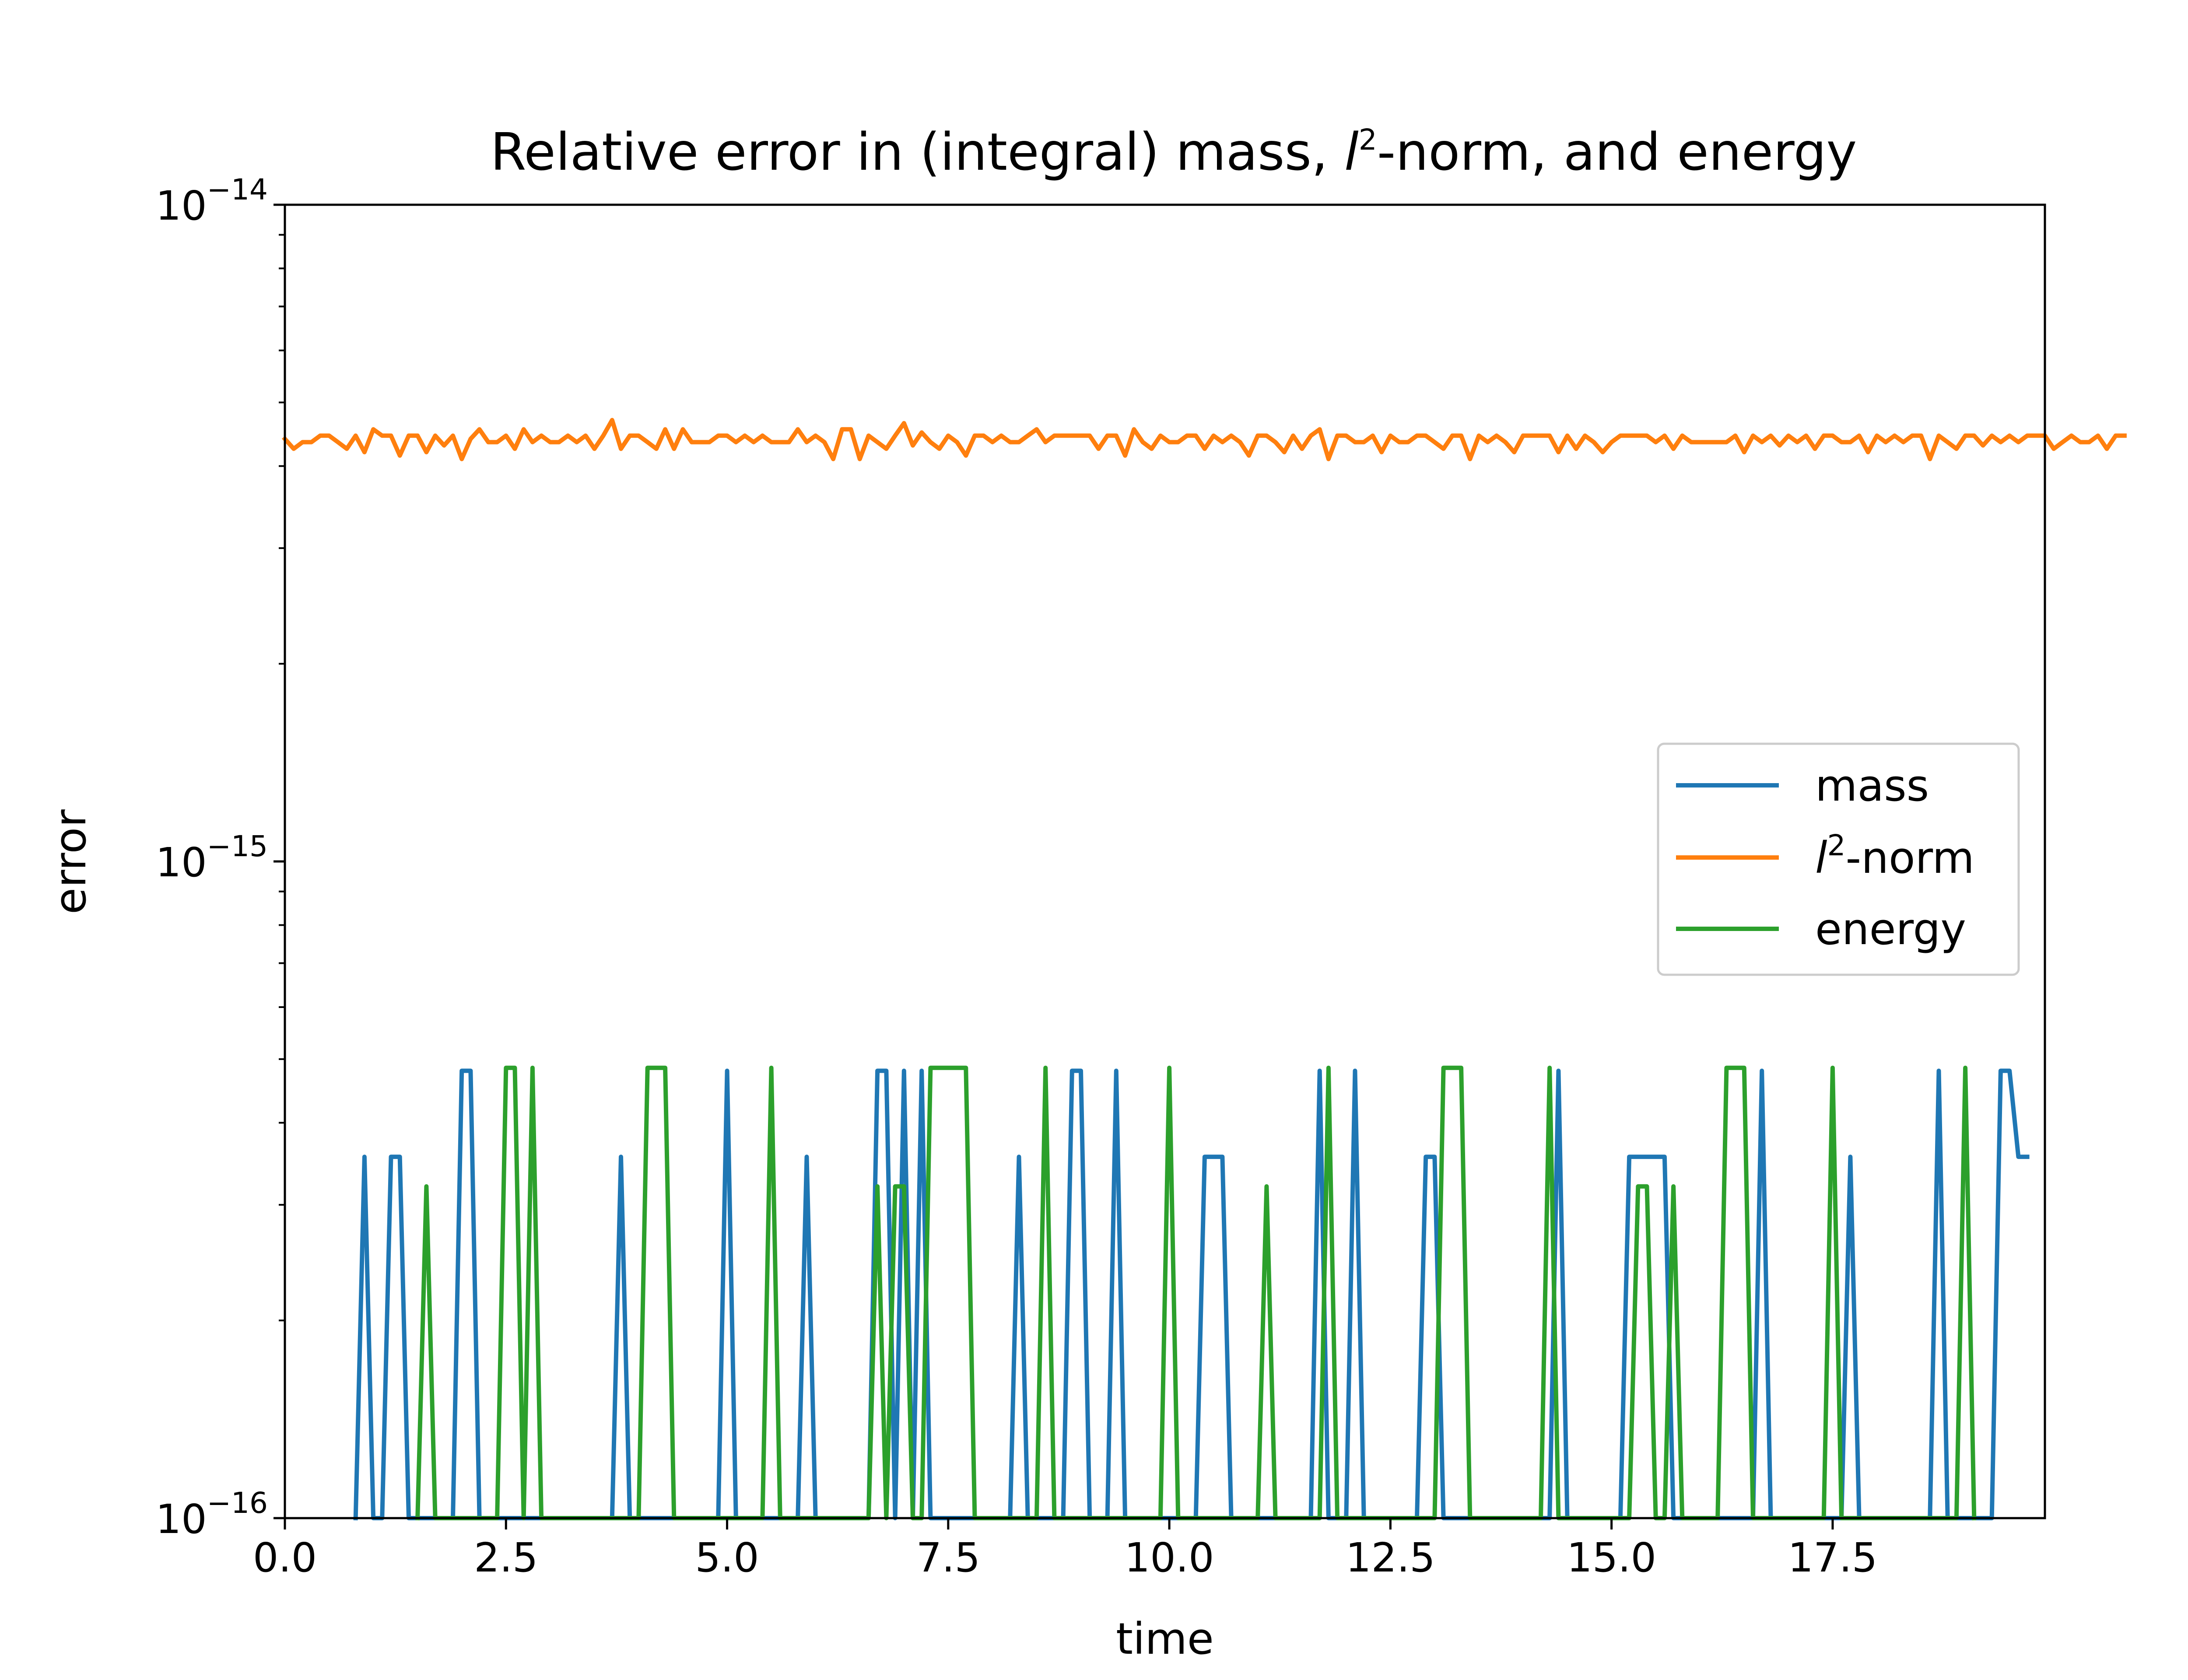 This screenshot has width=2188, height=1680. I want to click on x-axis: 0.0 2.5 5.0 7.5 10.0 12.5 15.0 17.5, so click(1065, 1549).